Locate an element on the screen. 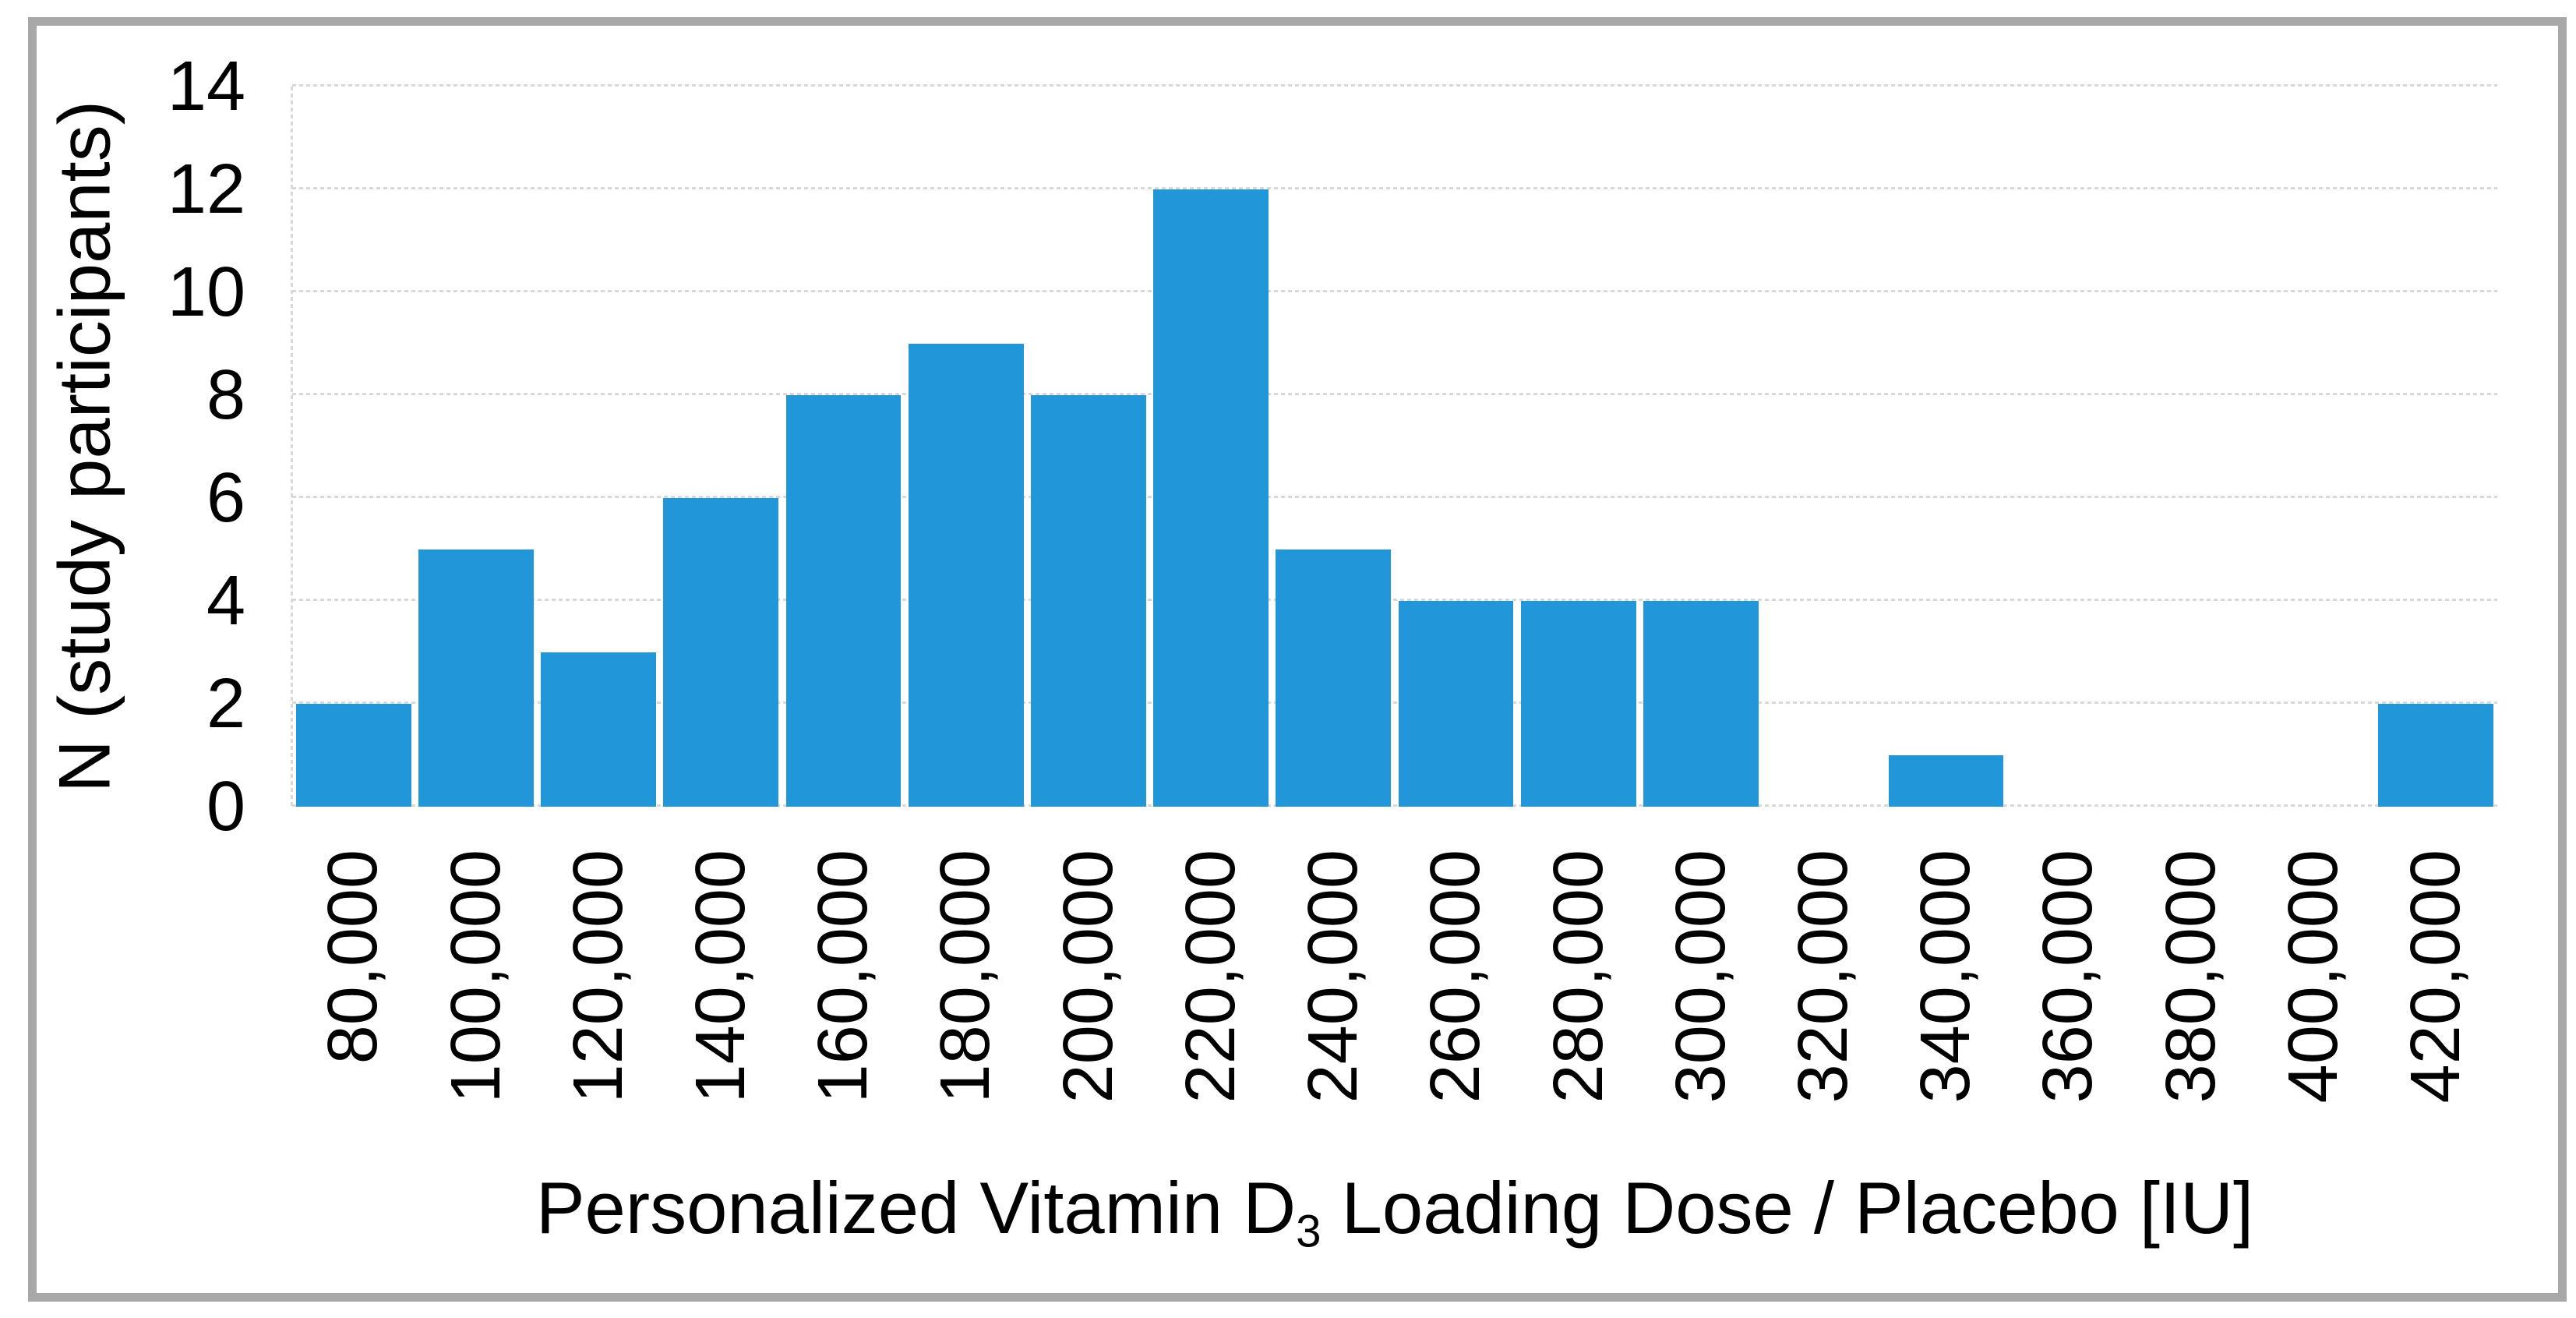 This screenshot has height=1318, width=2576. x-tick-slot: 400,000 is located at coordinates (2314, 978).